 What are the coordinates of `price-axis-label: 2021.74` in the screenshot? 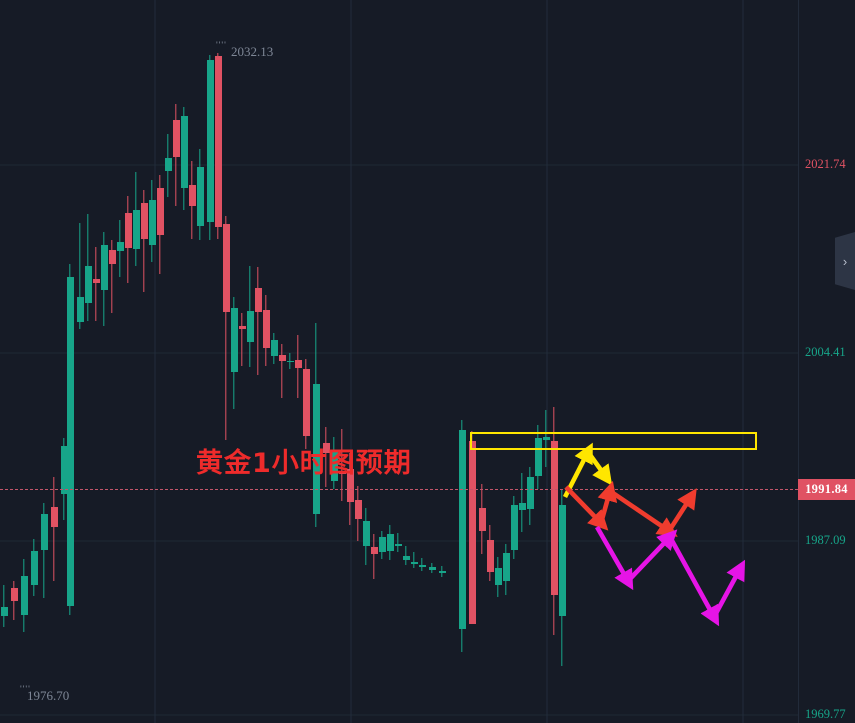 It's located at (825, 164).